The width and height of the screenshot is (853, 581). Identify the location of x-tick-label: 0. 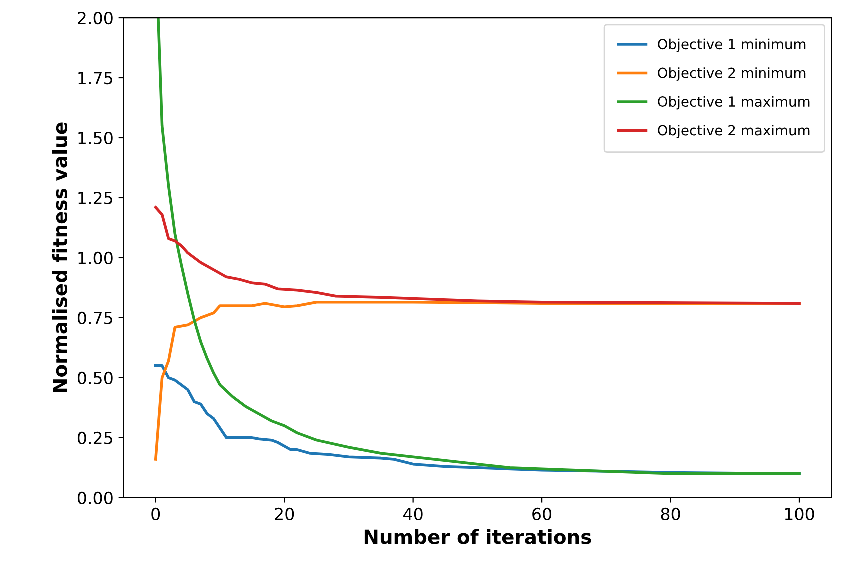
(156, 514).